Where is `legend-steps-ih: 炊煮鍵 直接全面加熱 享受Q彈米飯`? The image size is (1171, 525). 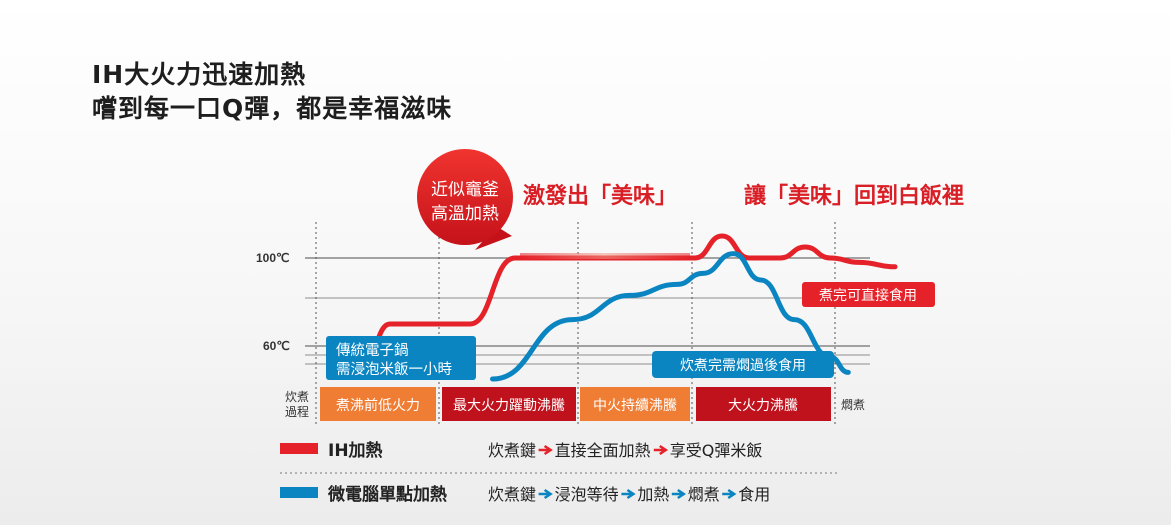
legend-steps-ih: 炊煮鍵 直接全面加熱 享受Q彈米飯 is located at coordinates (625, 450).